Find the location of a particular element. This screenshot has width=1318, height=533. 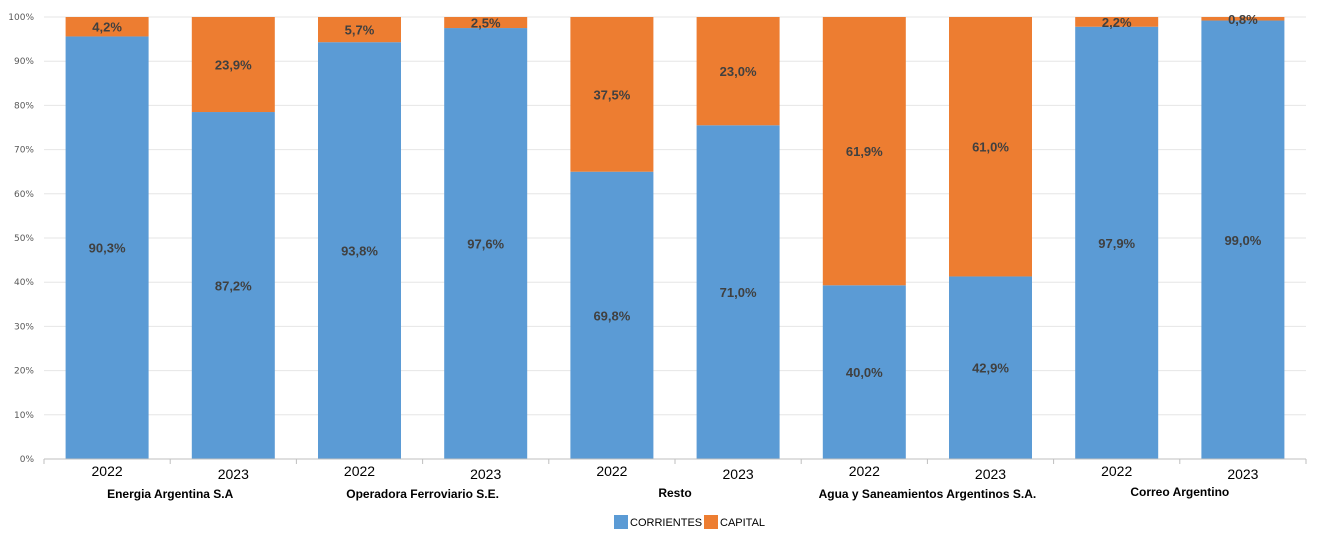

data-label: 97,9% is located at coordinates (1116, 243).